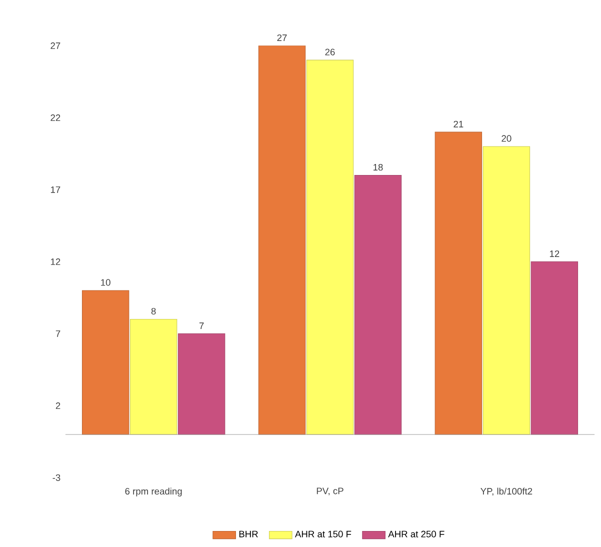  Describe the element at coordinates (248, 534) in the screenshot. I see `legend-label: BHR` at that location.